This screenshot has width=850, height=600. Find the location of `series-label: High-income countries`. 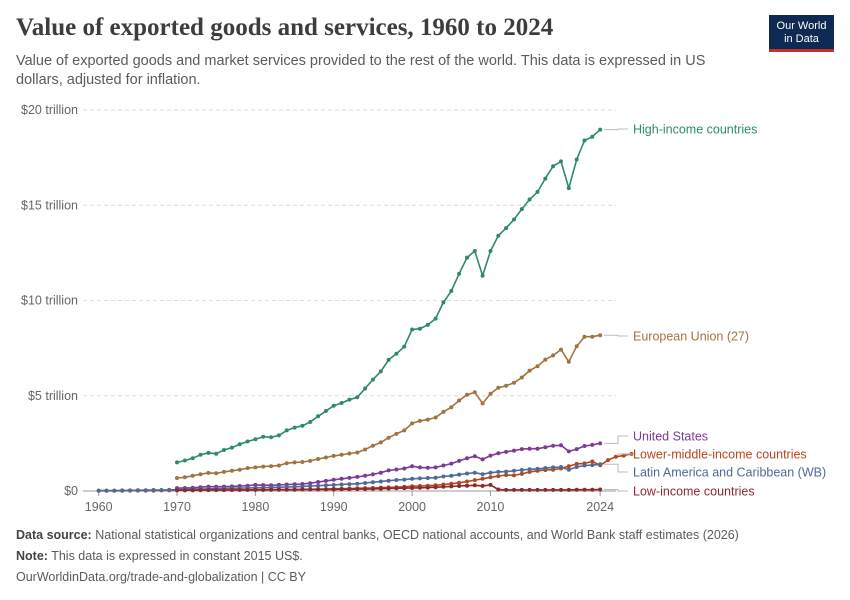

series-label: High-income countries is located at coordinates (695, 130).